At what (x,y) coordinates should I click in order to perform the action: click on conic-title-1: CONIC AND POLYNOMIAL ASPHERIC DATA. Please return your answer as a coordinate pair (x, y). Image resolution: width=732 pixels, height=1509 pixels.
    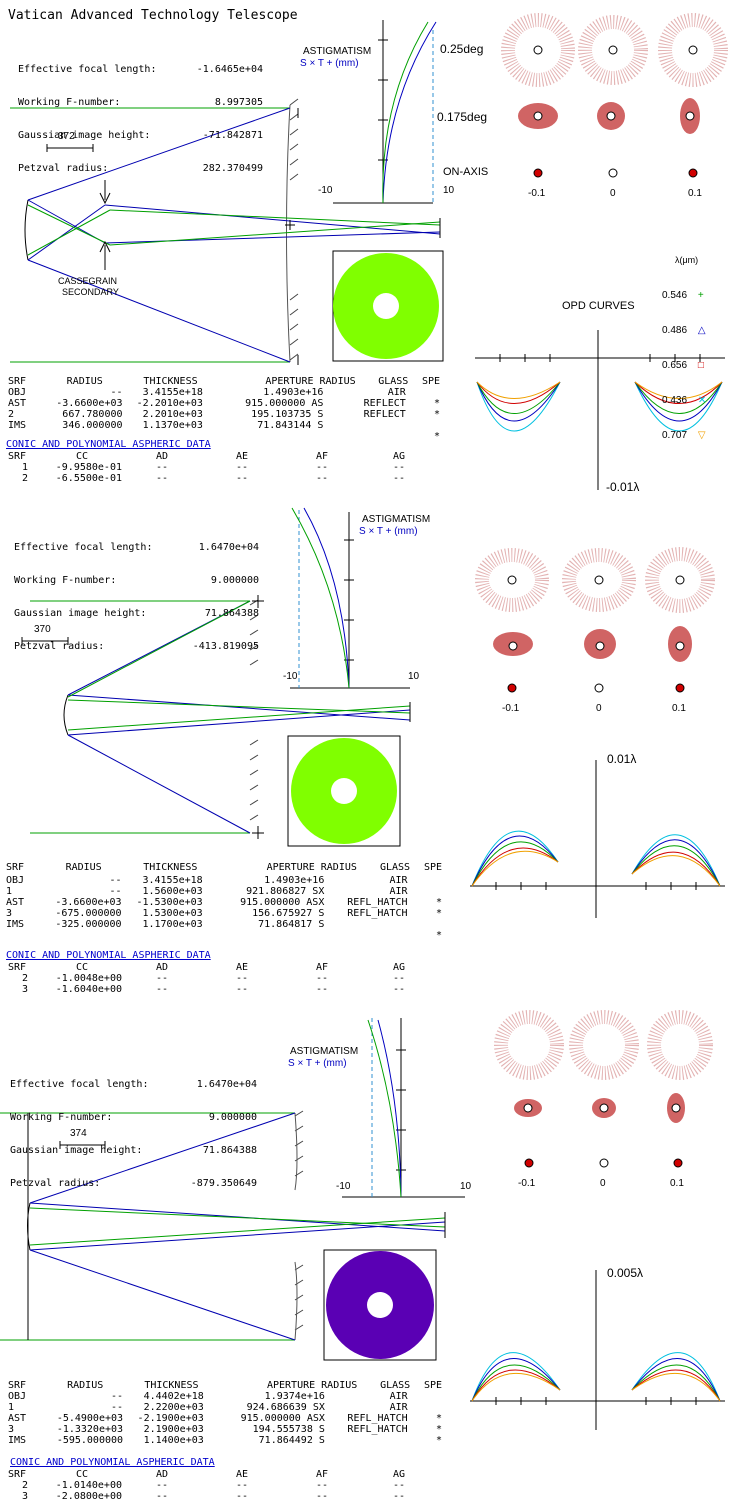
    Looking at the image, I should click on (108, 444).